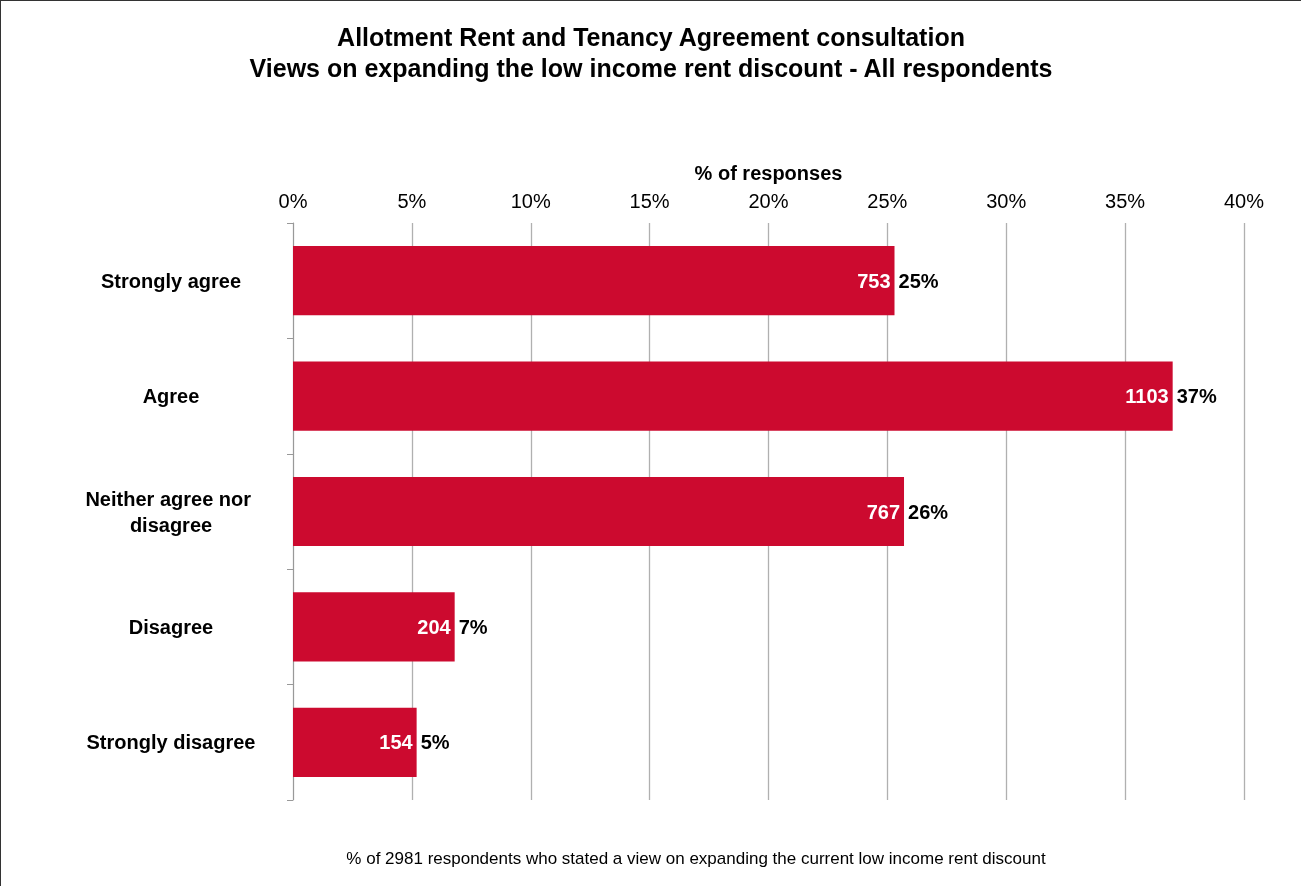 The width and height of the screenshot is (1301, 886). Describe the element at coordinates (171, 742) in the screenshot. I see `y-tick-label: Strongly disagree` at that location.